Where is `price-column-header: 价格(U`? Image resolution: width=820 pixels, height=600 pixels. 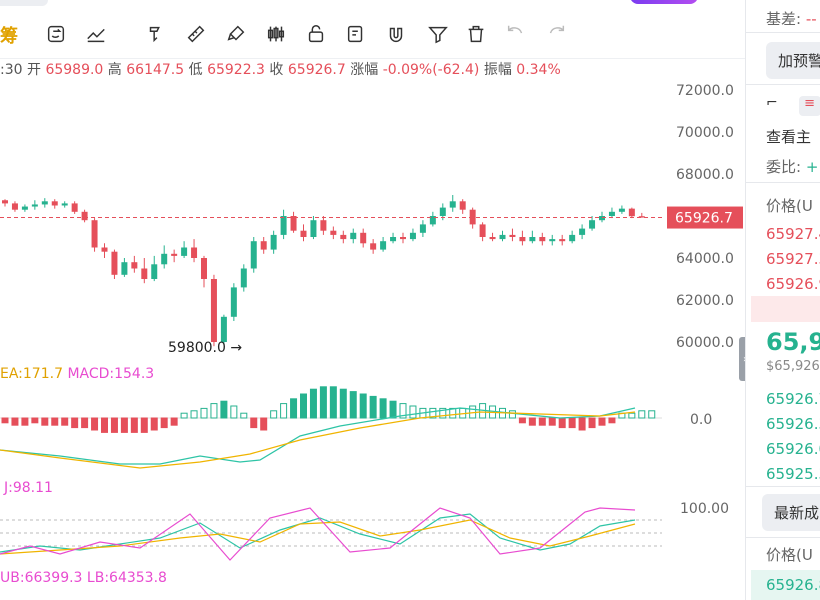 price-column-header: 价格(U is located at coordinates (789, 206).